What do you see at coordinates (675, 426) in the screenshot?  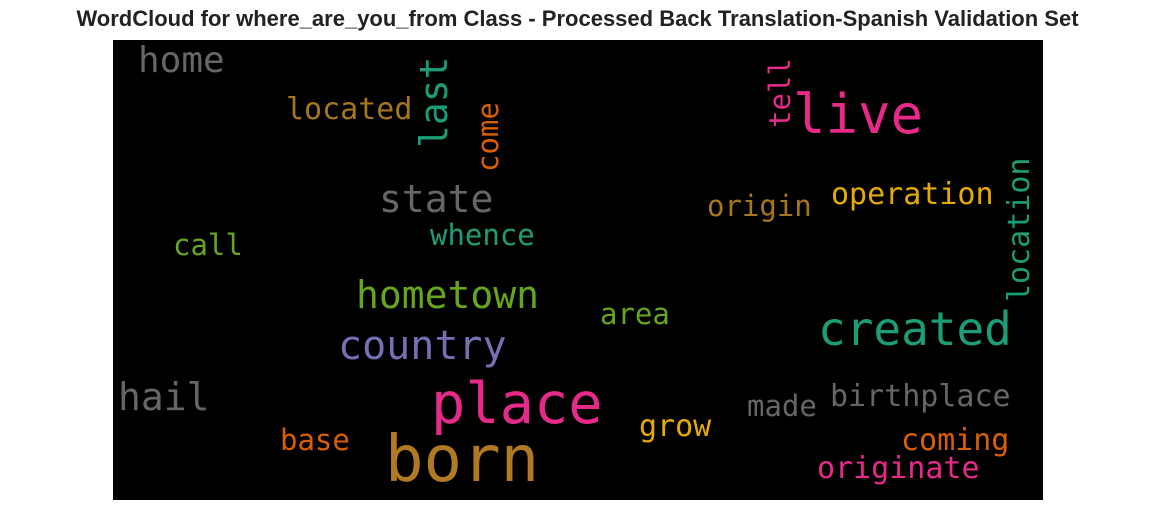 I see `word-grow: grow` at bounding box center [675, 426].